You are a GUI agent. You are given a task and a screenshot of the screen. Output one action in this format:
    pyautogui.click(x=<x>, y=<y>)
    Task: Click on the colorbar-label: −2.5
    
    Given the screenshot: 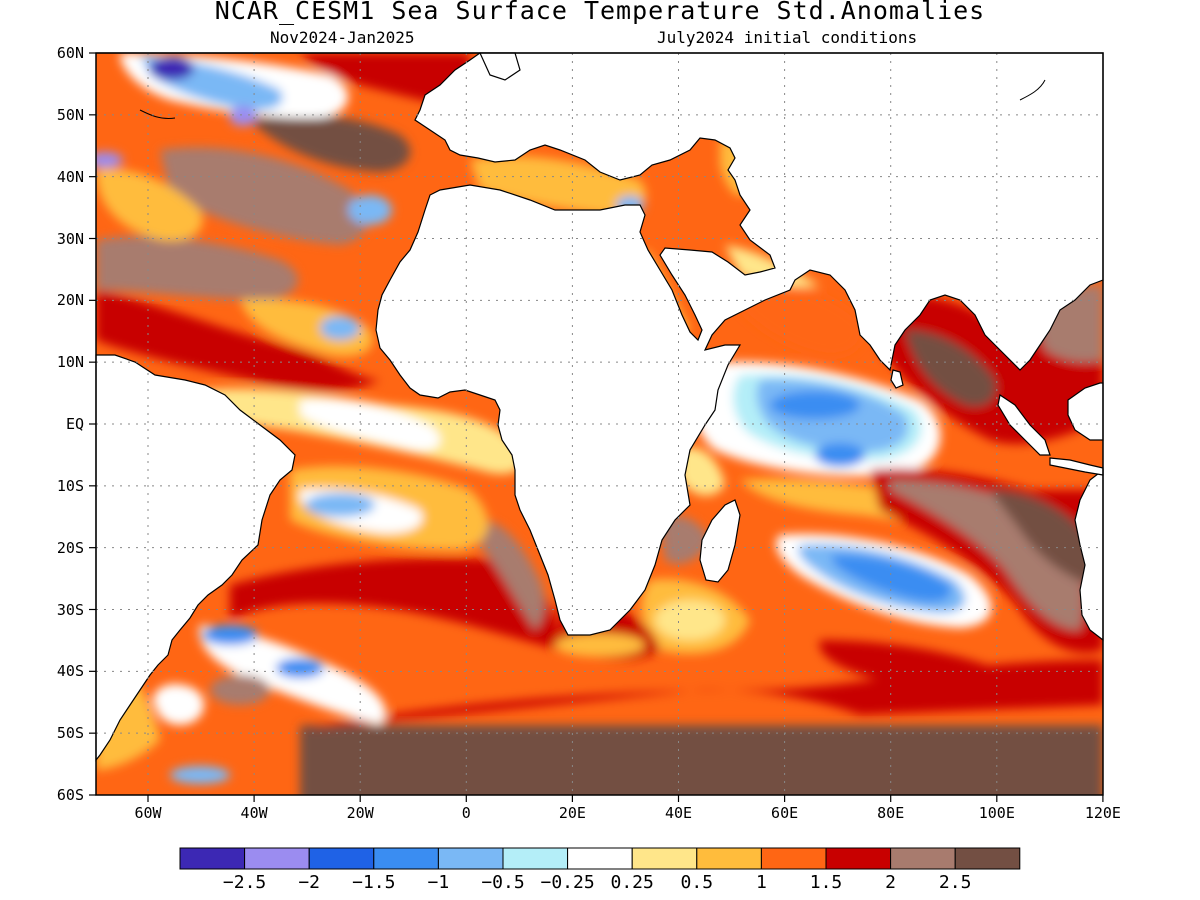 What is the action you would take?
    pyautogui.click(x=244, y=882)
    